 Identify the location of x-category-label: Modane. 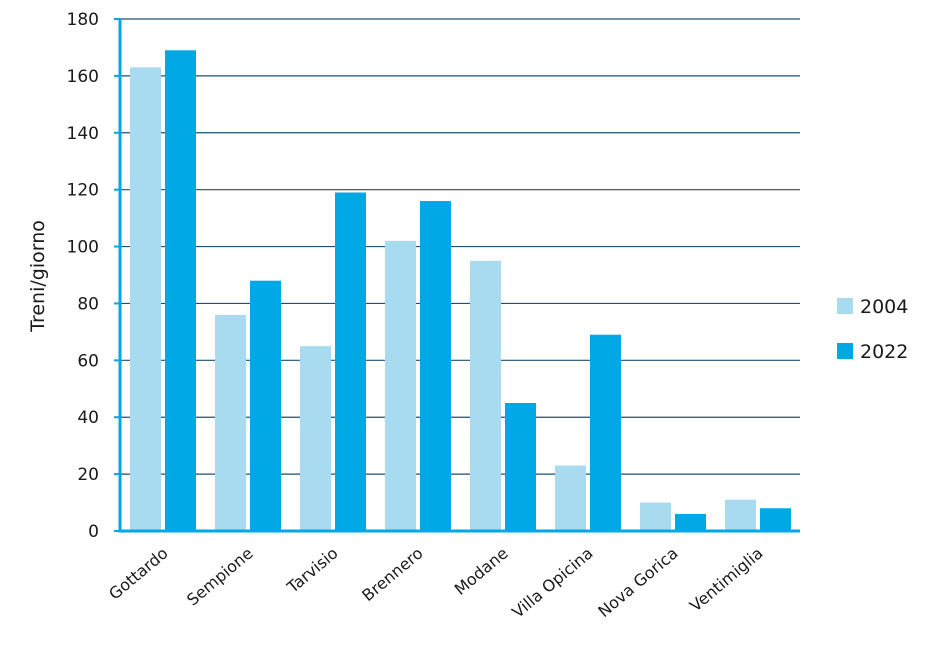
(481, 571).